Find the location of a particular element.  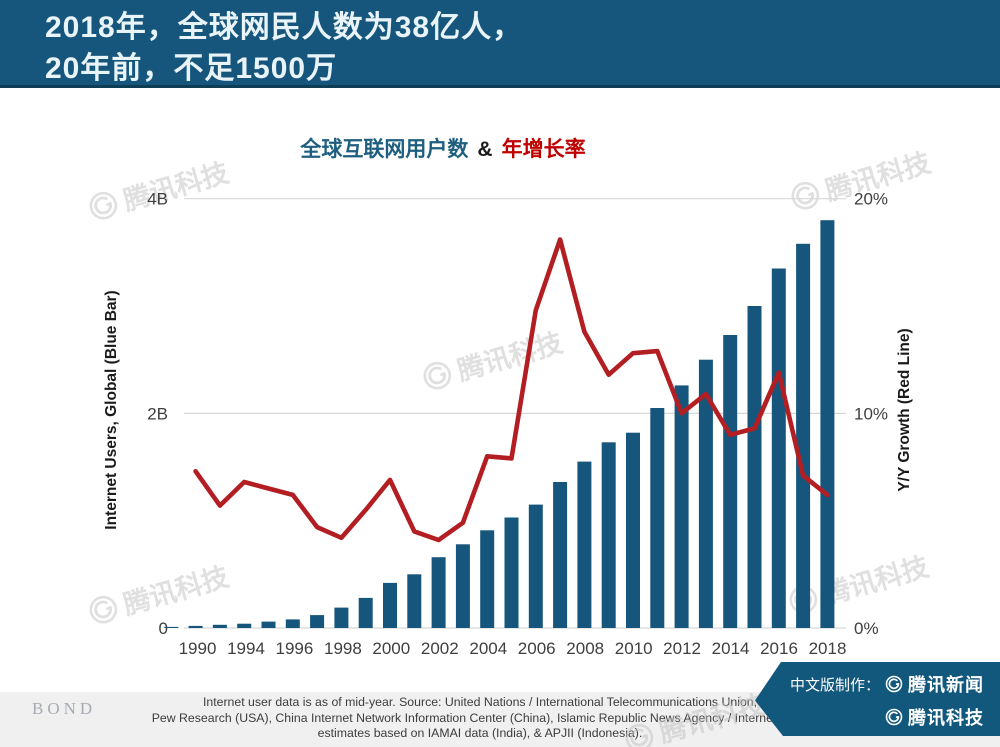

left-axis-tick-labels: 0 2B 4B is located at coordinates (157, 414).